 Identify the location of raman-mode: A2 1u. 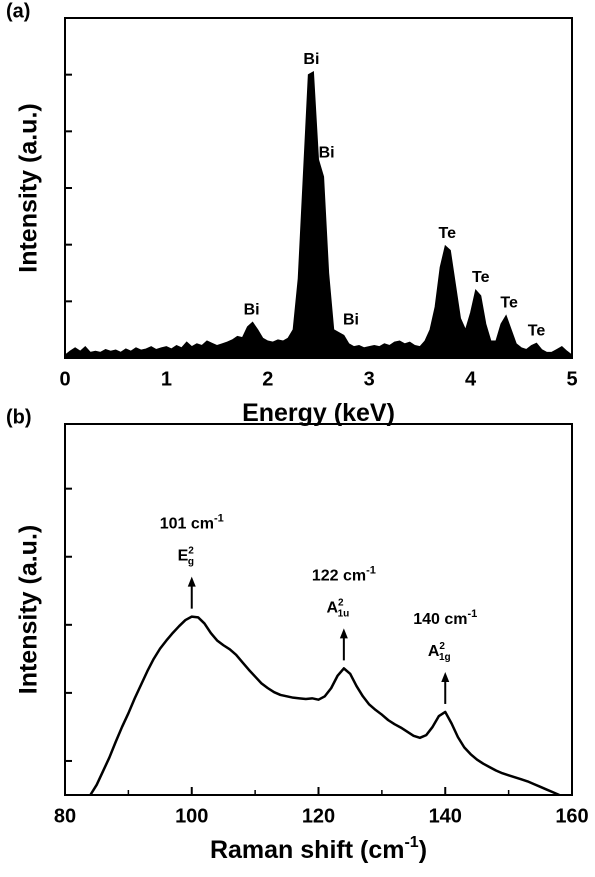
(337, 609).